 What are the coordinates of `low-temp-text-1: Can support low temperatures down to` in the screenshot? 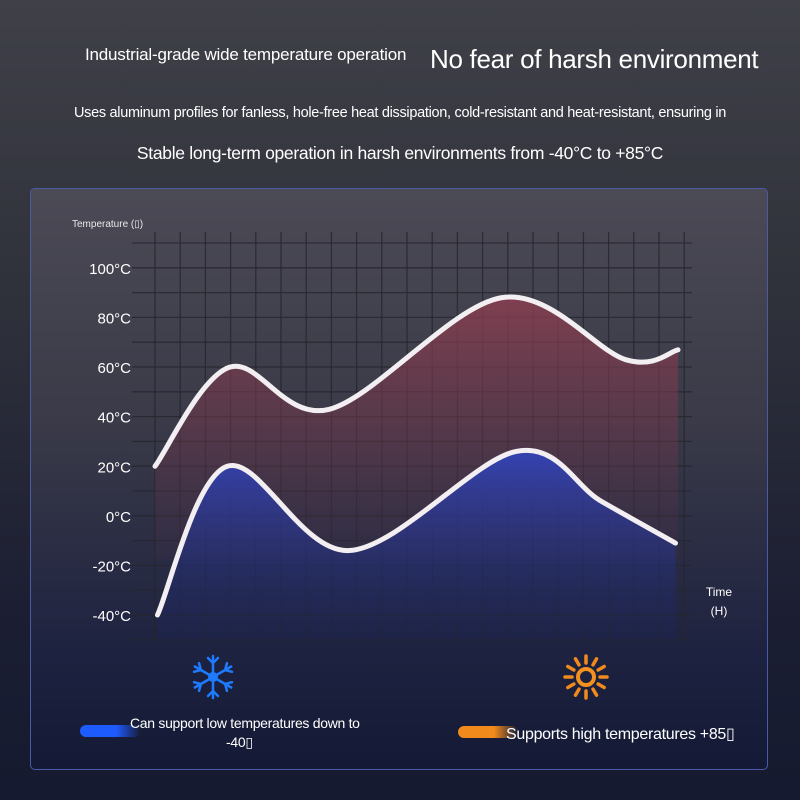 It's located at (245, 723).